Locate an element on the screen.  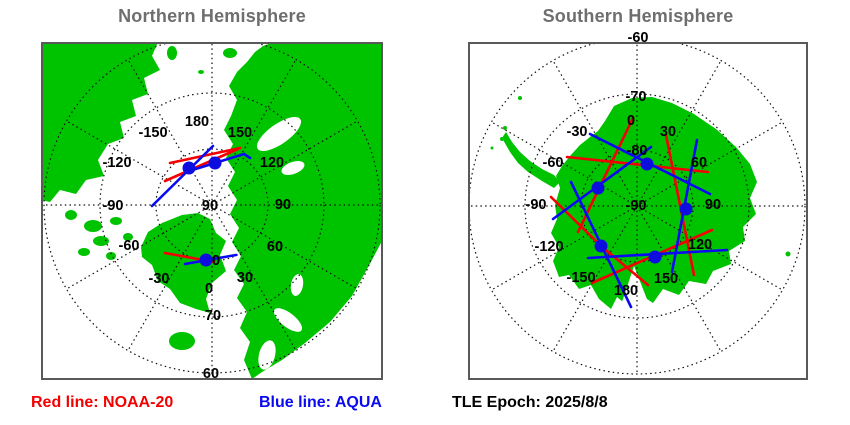
land-north-america is located at coordinates (100, 122).